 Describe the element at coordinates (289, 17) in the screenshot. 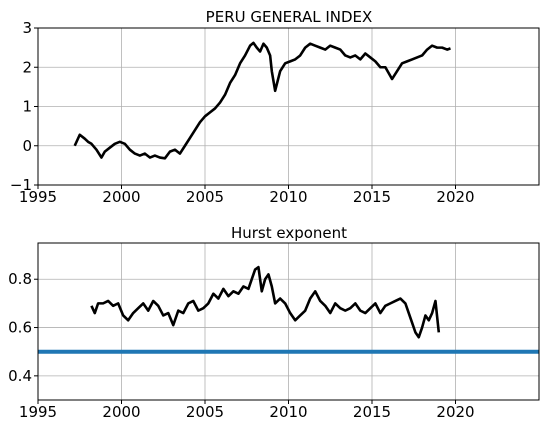

I see `chart-title: PERU GENERAL INDEX` at that location.